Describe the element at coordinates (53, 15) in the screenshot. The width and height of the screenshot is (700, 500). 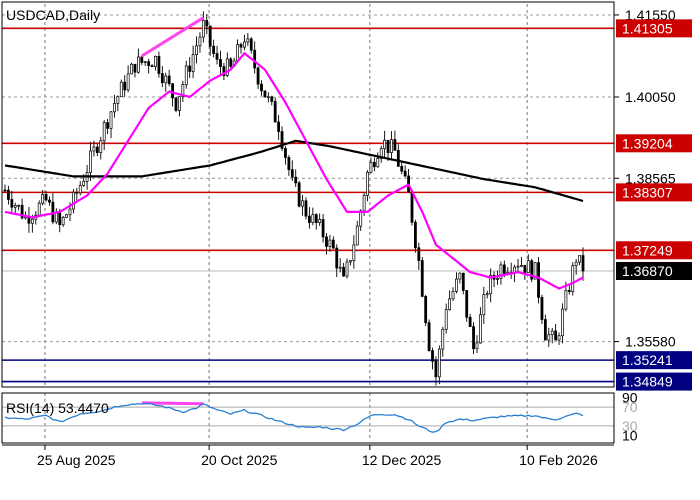
I see `chart-title: USDCAD,Daily` at that location.